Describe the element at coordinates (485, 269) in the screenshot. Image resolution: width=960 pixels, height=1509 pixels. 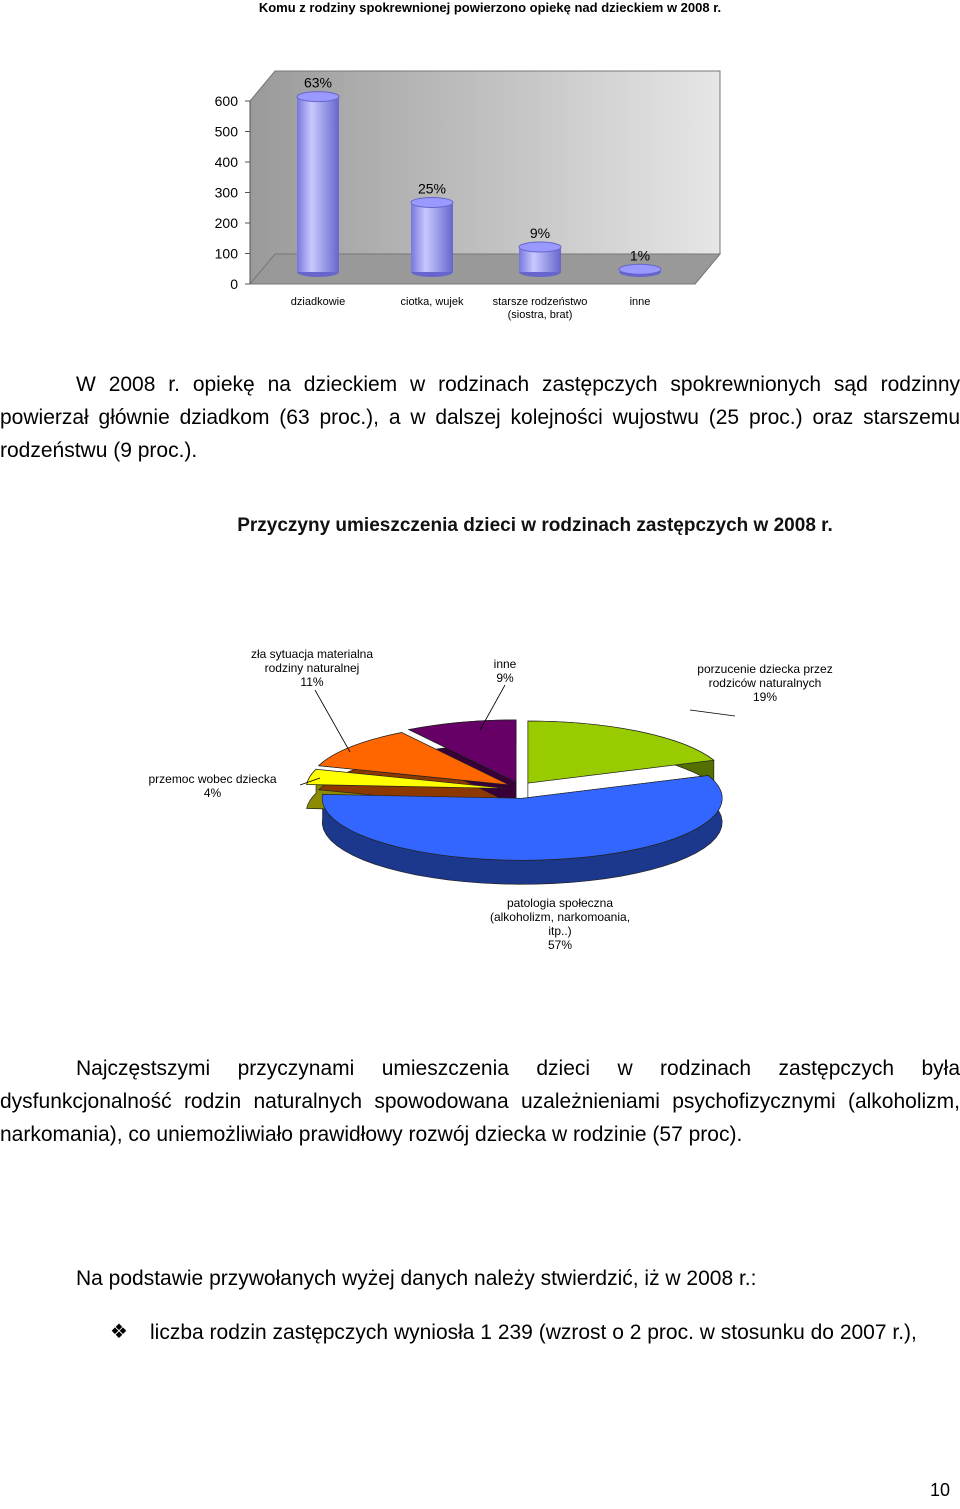
I see `plot-floor` at that location.